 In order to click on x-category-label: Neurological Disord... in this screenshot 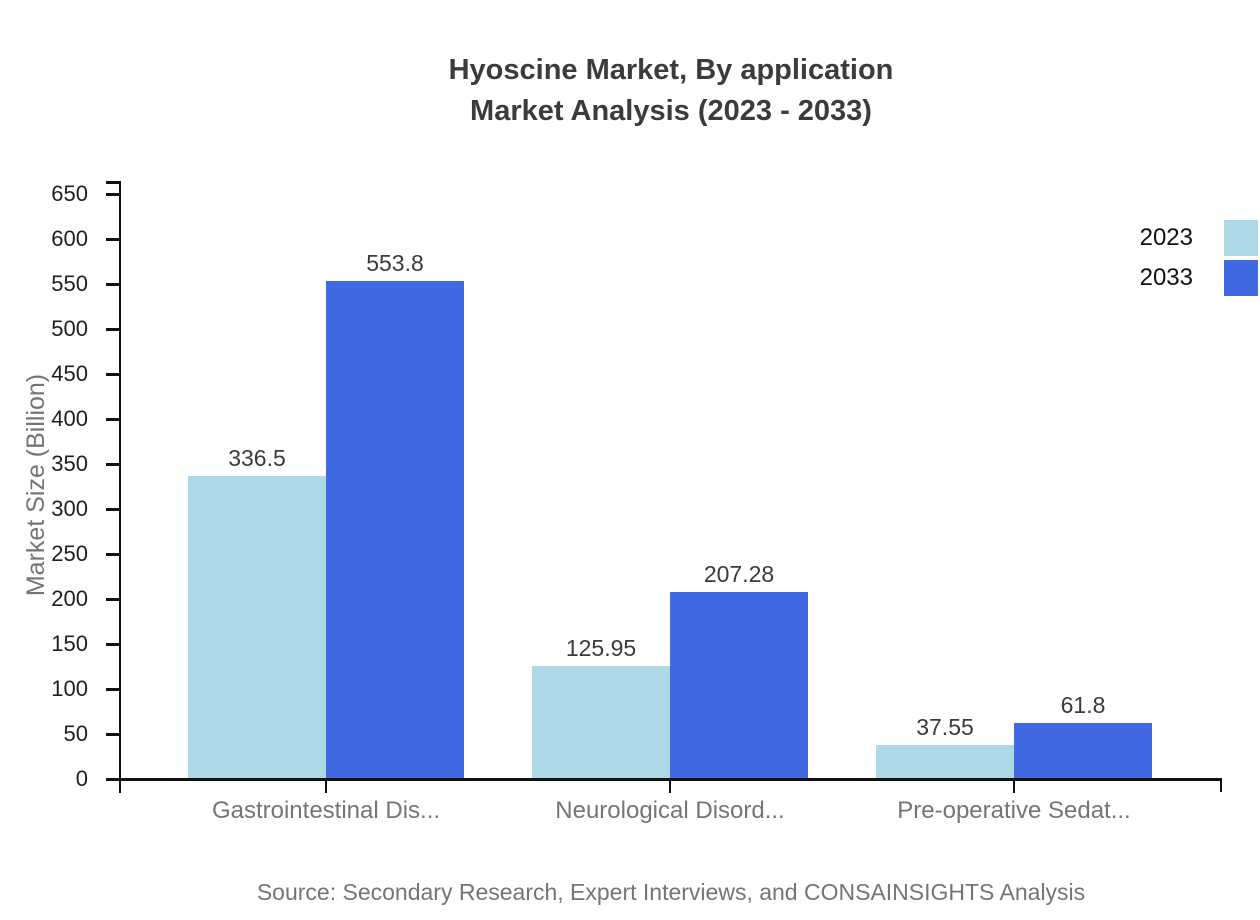, I will do `click(670, 810)`.